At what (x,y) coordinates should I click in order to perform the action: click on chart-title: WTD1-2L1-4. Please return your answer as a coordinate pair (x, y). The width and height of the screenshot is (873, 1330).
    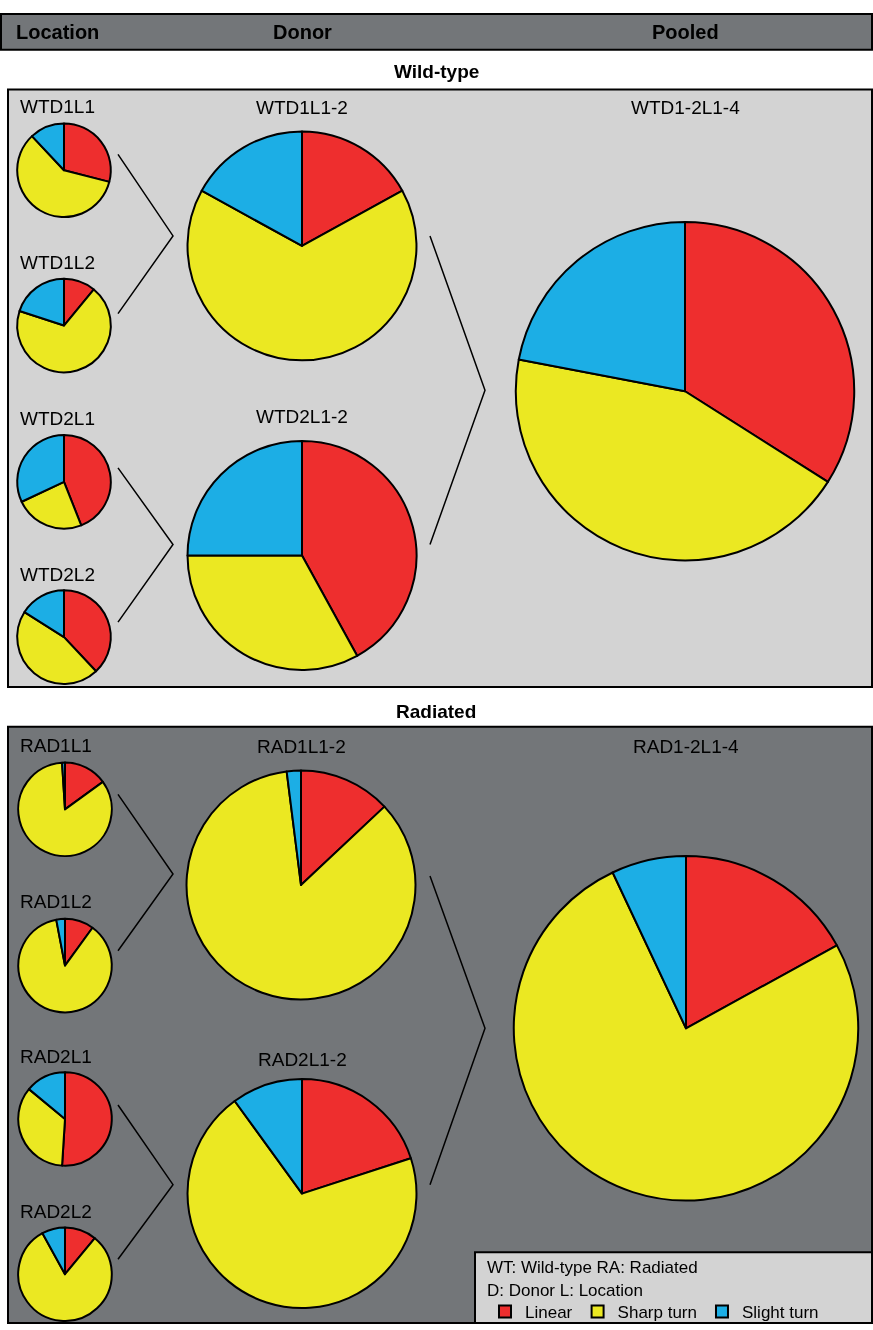
    Looking at the image, I should click on (686, 107).